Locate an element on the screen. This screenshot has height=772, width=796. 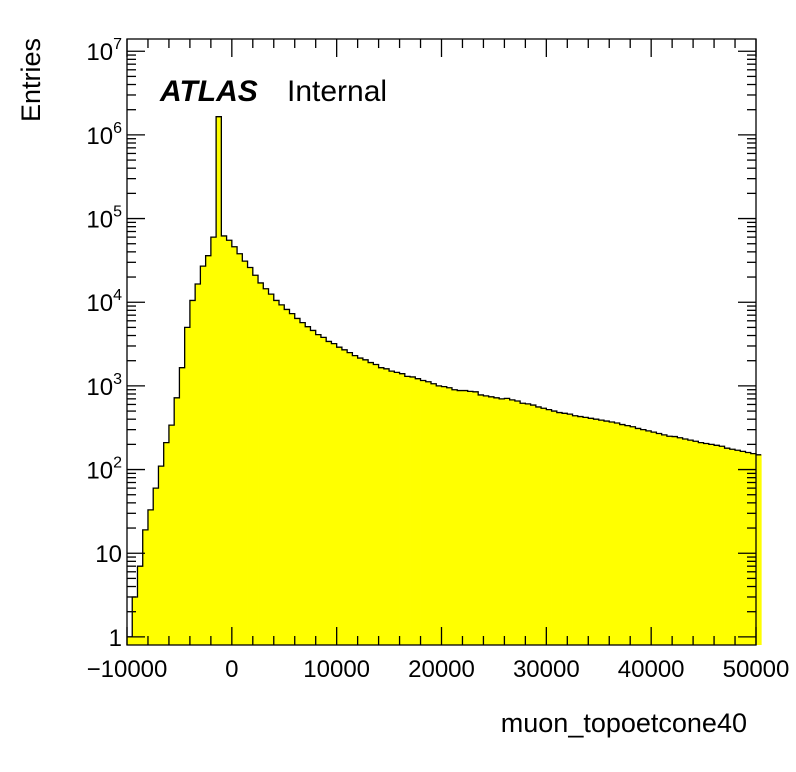
y-tick-label: 10⁷ is located at coordinates (104, 51).